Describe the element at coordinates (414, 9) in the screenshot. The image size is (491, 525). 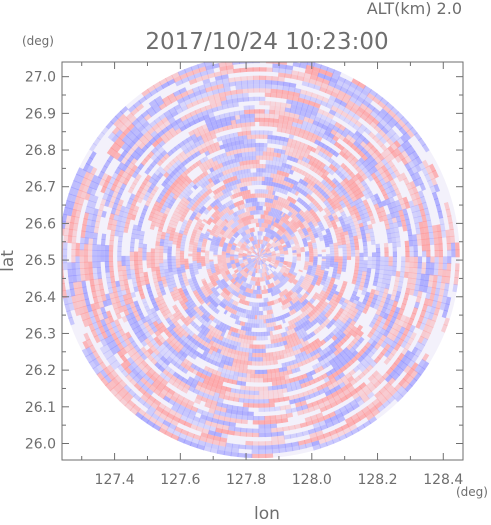
I see `chart-subtitle: ALT(km) 2.0` at that location.